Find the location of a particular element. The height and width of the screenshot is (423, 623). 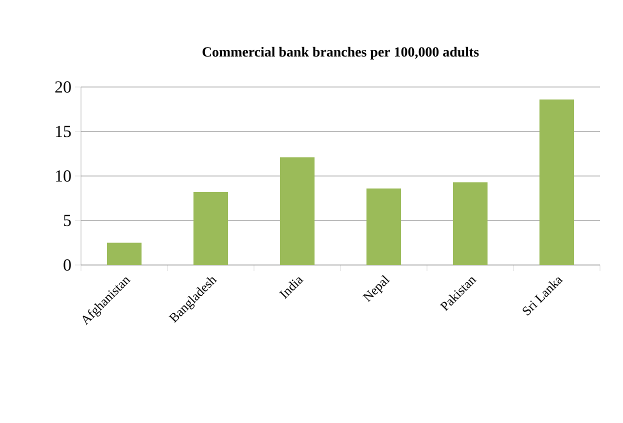

x-tick-label: India is located at coordinates (291, 288).